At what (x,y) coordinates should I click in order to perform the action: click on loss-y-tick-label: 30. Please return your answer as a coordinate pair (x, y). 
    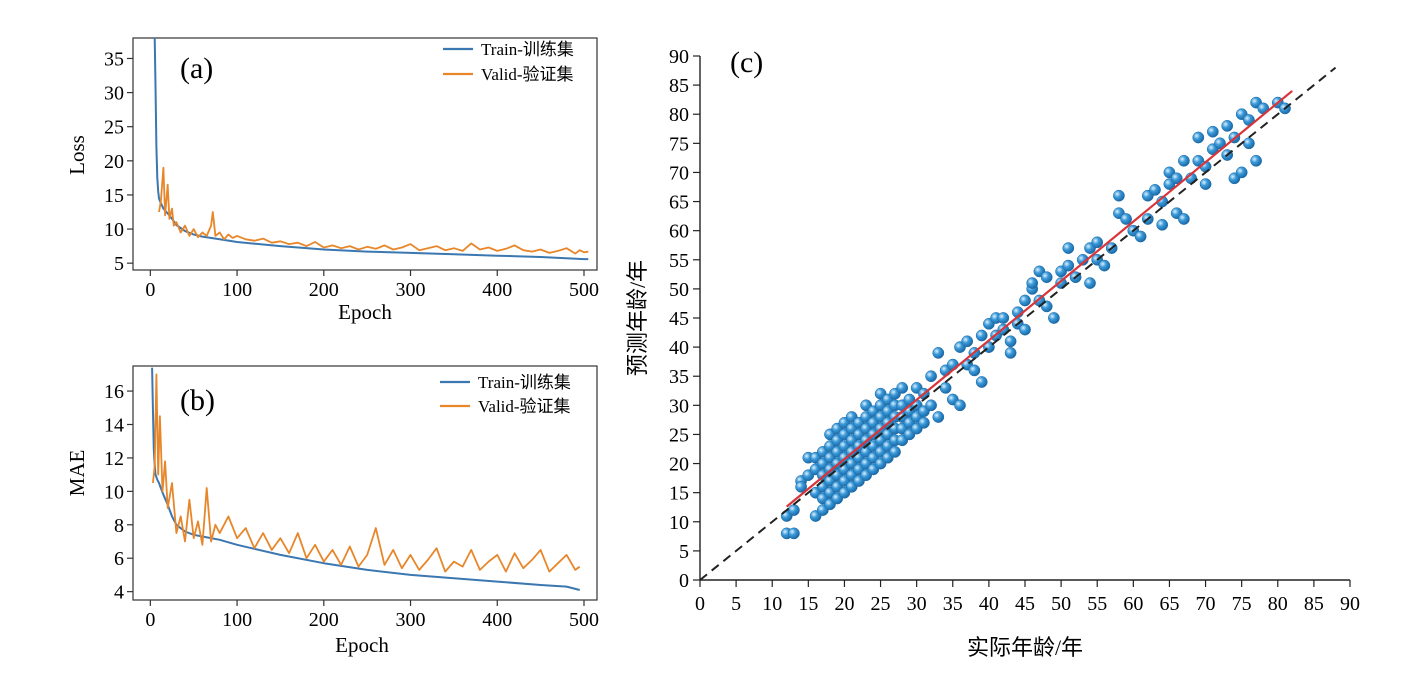
    Looking at the image, I should click on (114, 94).